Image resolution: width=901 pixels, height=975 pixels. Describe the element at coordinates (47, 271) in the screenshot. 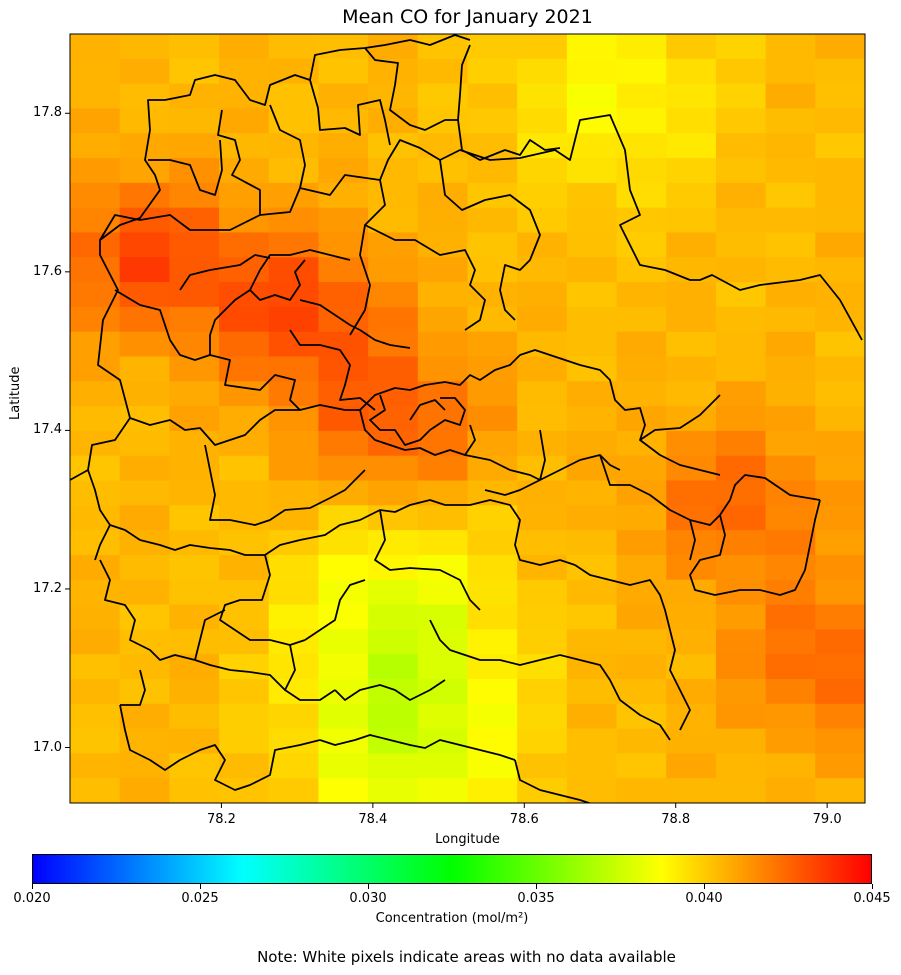

I see `y-tick-label: 17.6` at that location.